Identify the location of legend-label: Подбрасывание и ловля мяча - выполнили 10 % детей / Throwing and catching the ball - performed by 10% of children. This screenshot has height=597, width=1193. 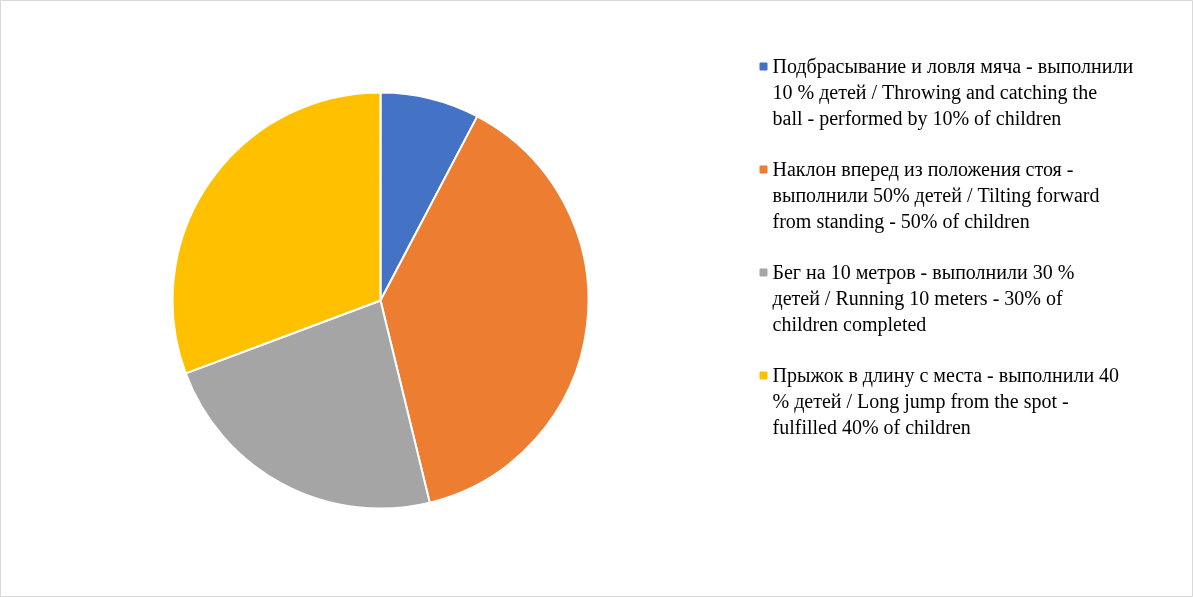
(953, 92).